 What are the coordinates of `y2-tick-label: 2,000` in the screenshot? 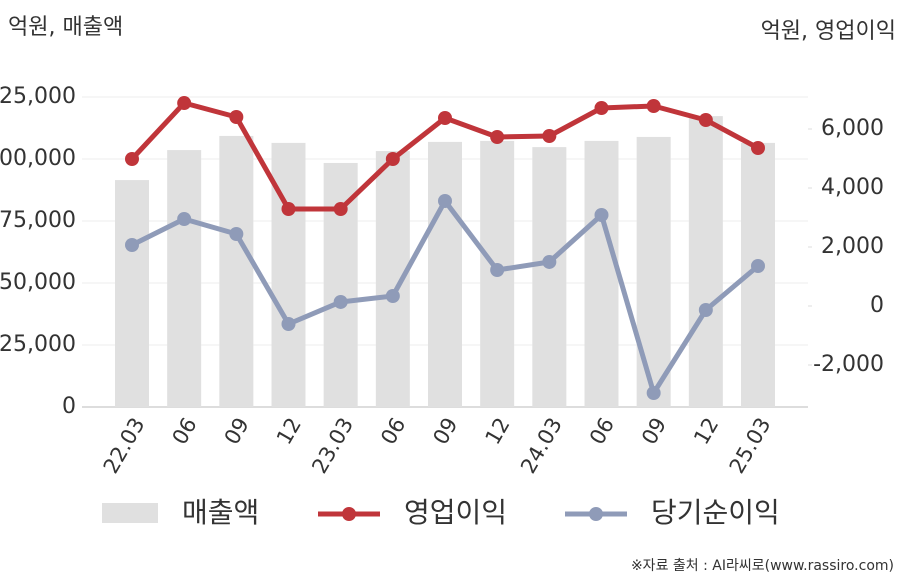 It's located at (852, 246).